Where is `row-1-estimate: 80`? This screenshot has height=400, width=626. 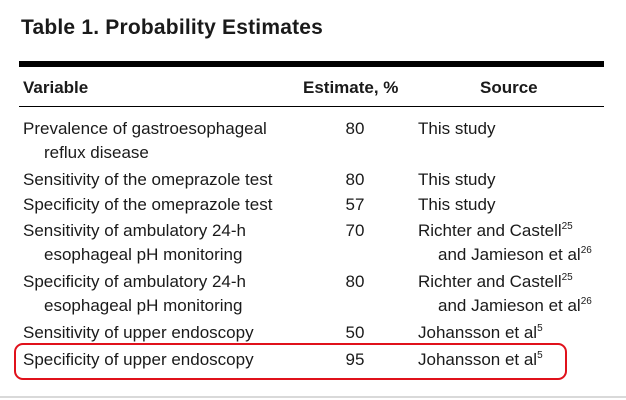
row-1-estimate: 80 is located at coordinates (355, 179).